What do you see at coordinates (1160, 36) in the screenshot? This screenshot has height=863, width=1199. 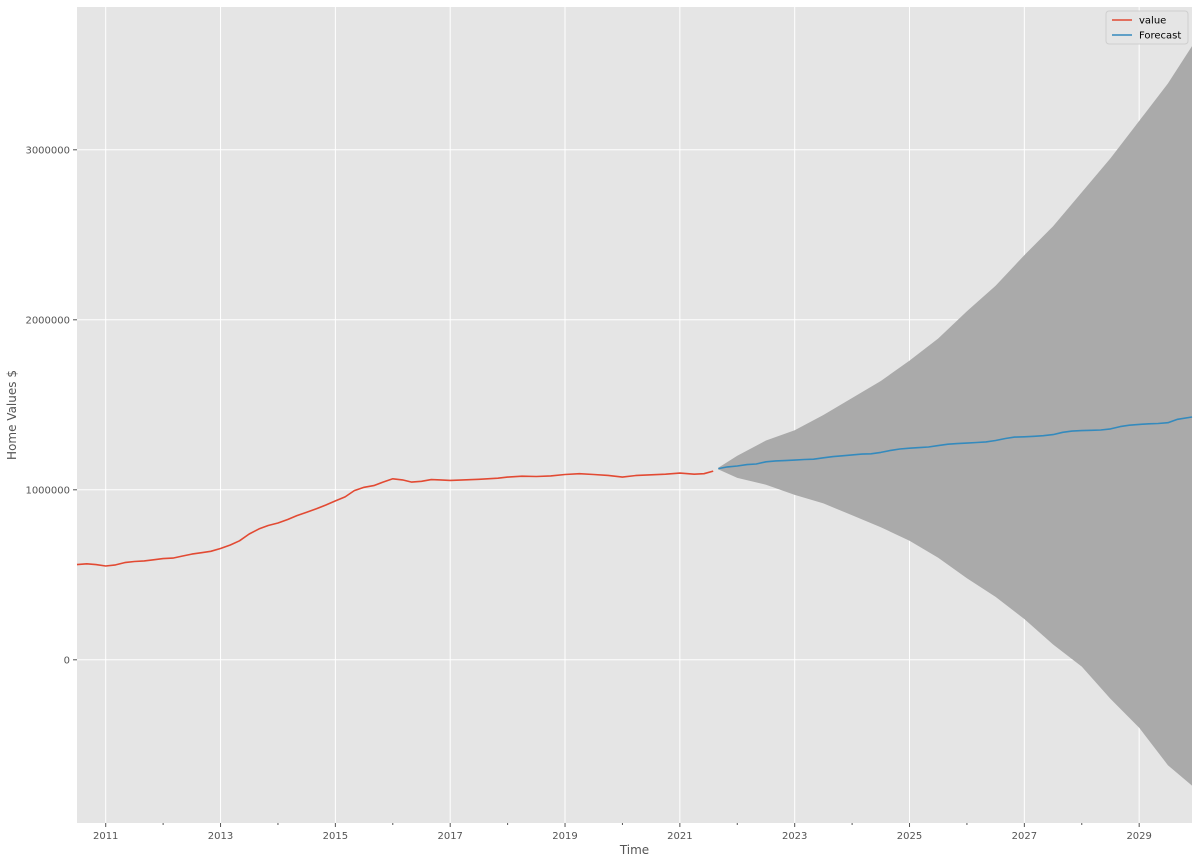 I see `legend-forecast-label: Forecast` at bounding box center [1160, 36].